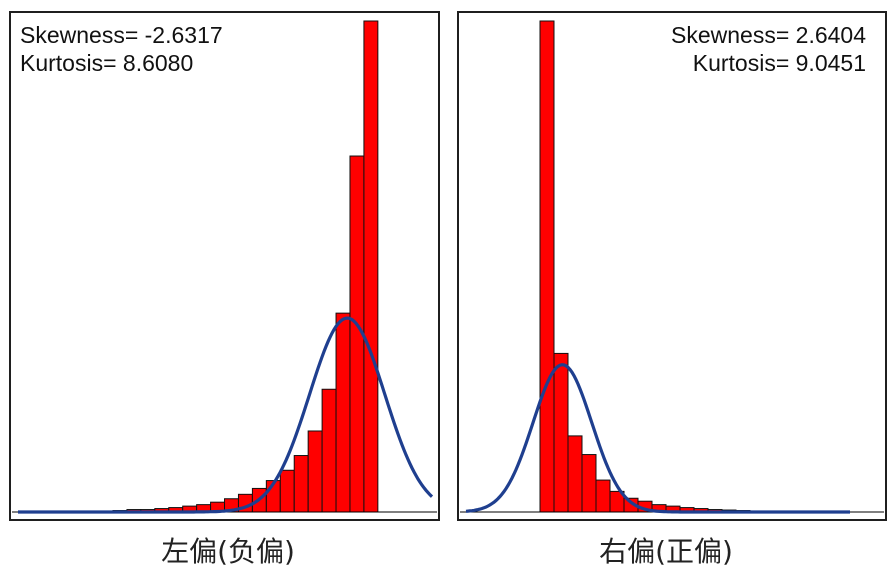 This screenshot has width=893, height=570. Describe the element at coordinates (228, 551) in the screenshot. I see `left-caption: 左偏(负偏)` at that location.